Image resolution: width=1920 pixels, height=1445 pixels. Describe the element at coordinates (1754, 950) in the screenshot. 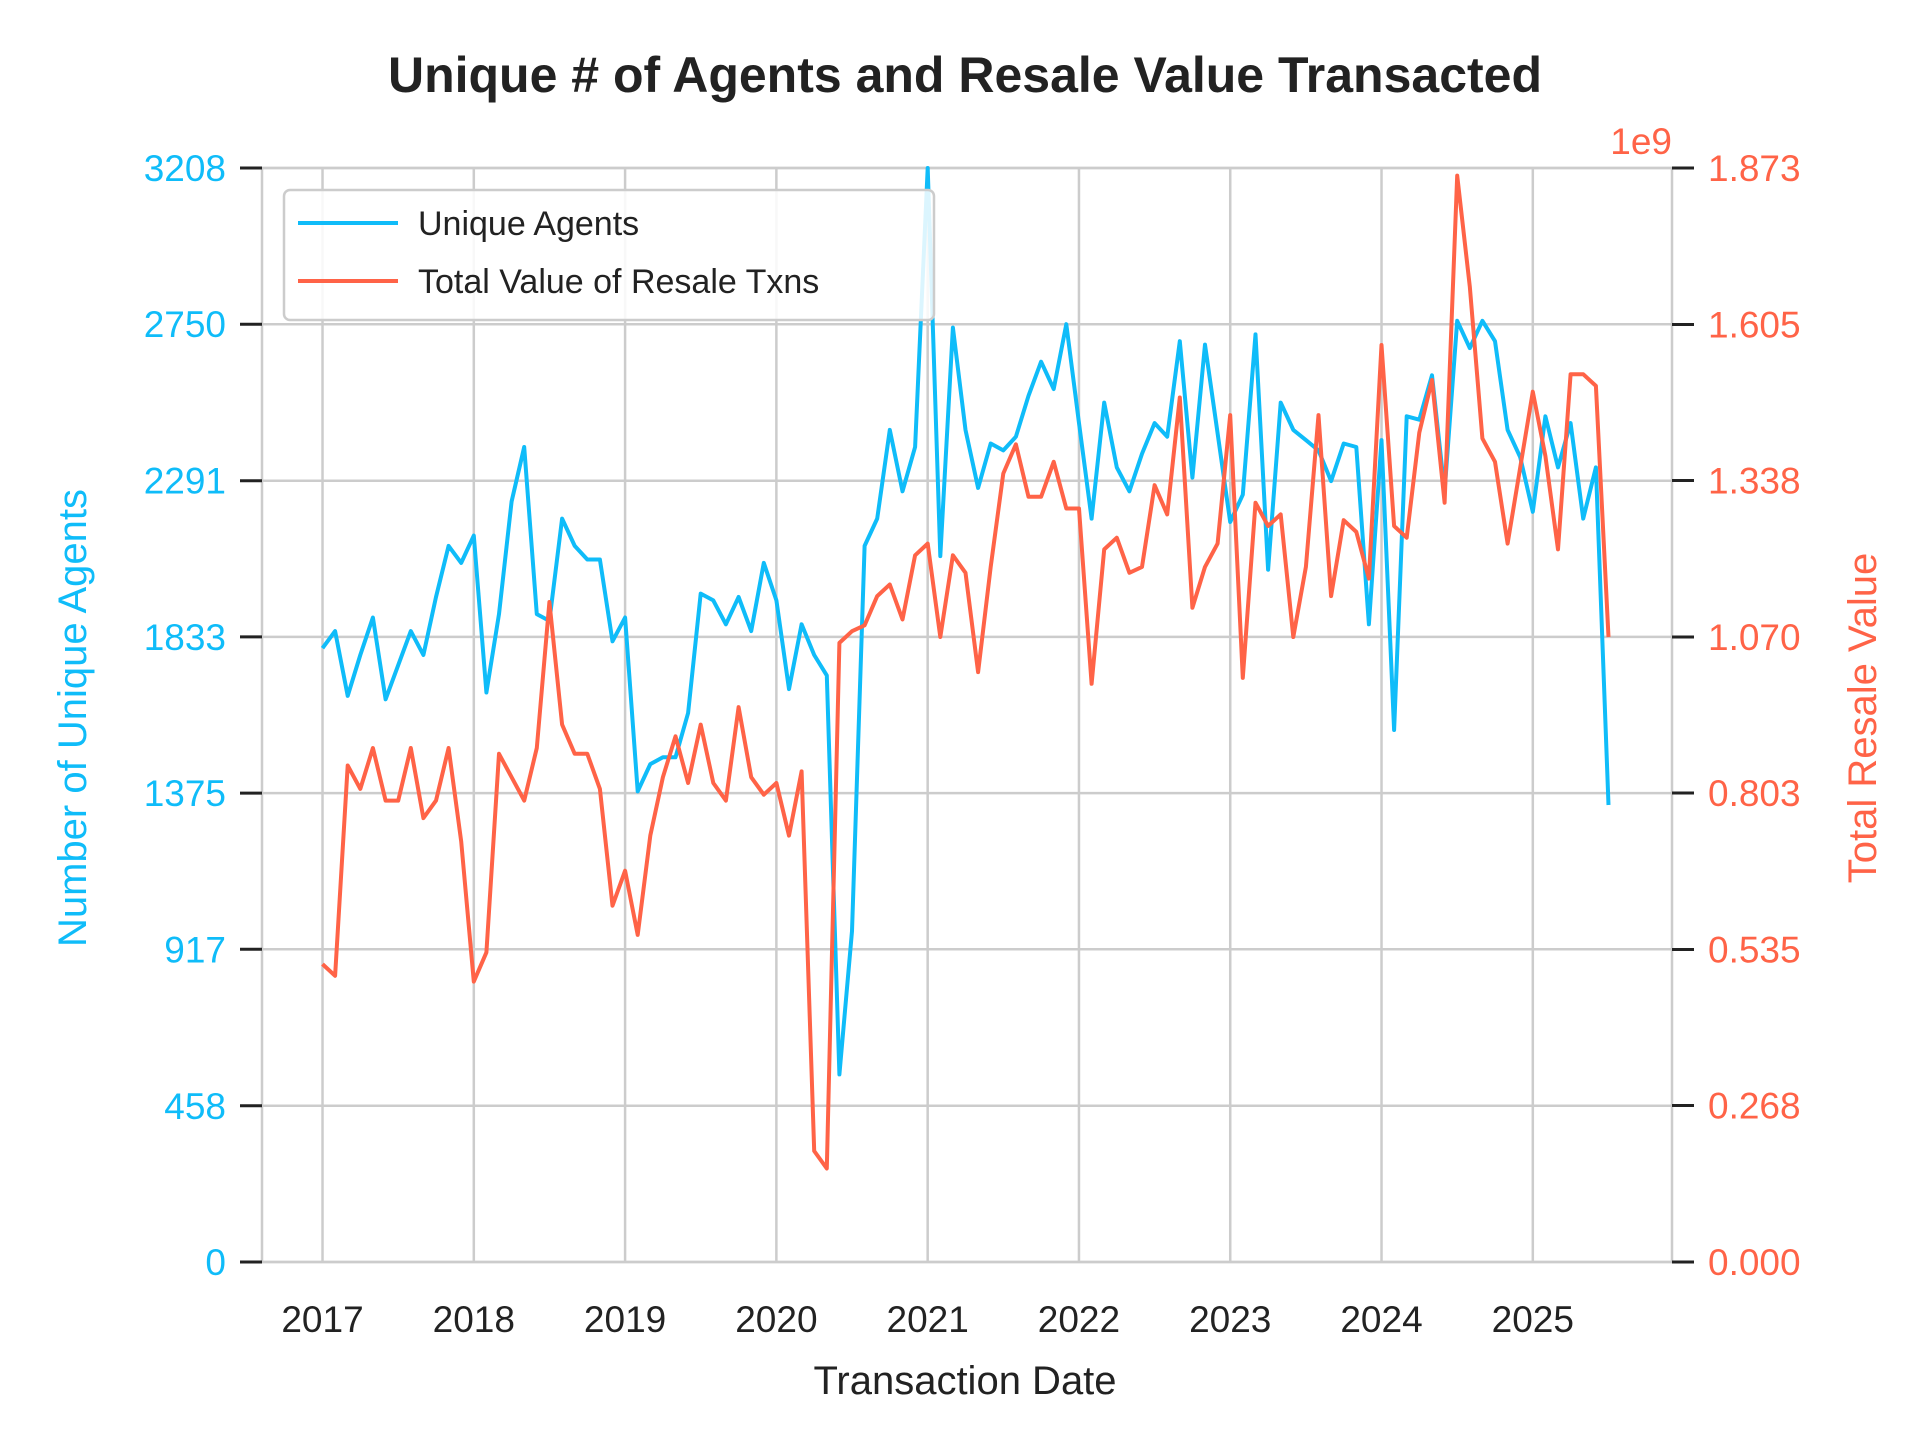

I see `y-right-tick-label: 0.535` at that location.